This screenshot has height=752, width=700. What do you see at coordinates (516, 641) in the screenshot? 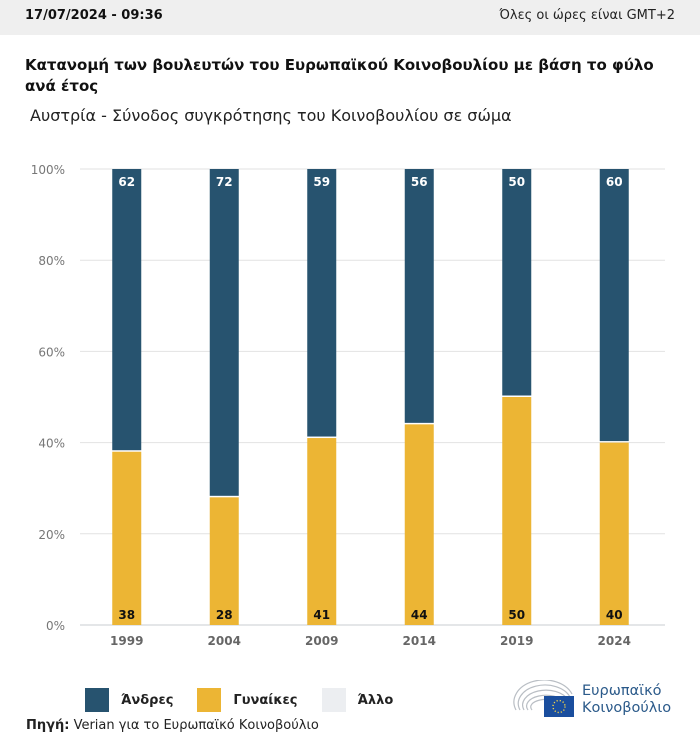
I see `x-tick-label: 2019` at bounding box center [516, 641].